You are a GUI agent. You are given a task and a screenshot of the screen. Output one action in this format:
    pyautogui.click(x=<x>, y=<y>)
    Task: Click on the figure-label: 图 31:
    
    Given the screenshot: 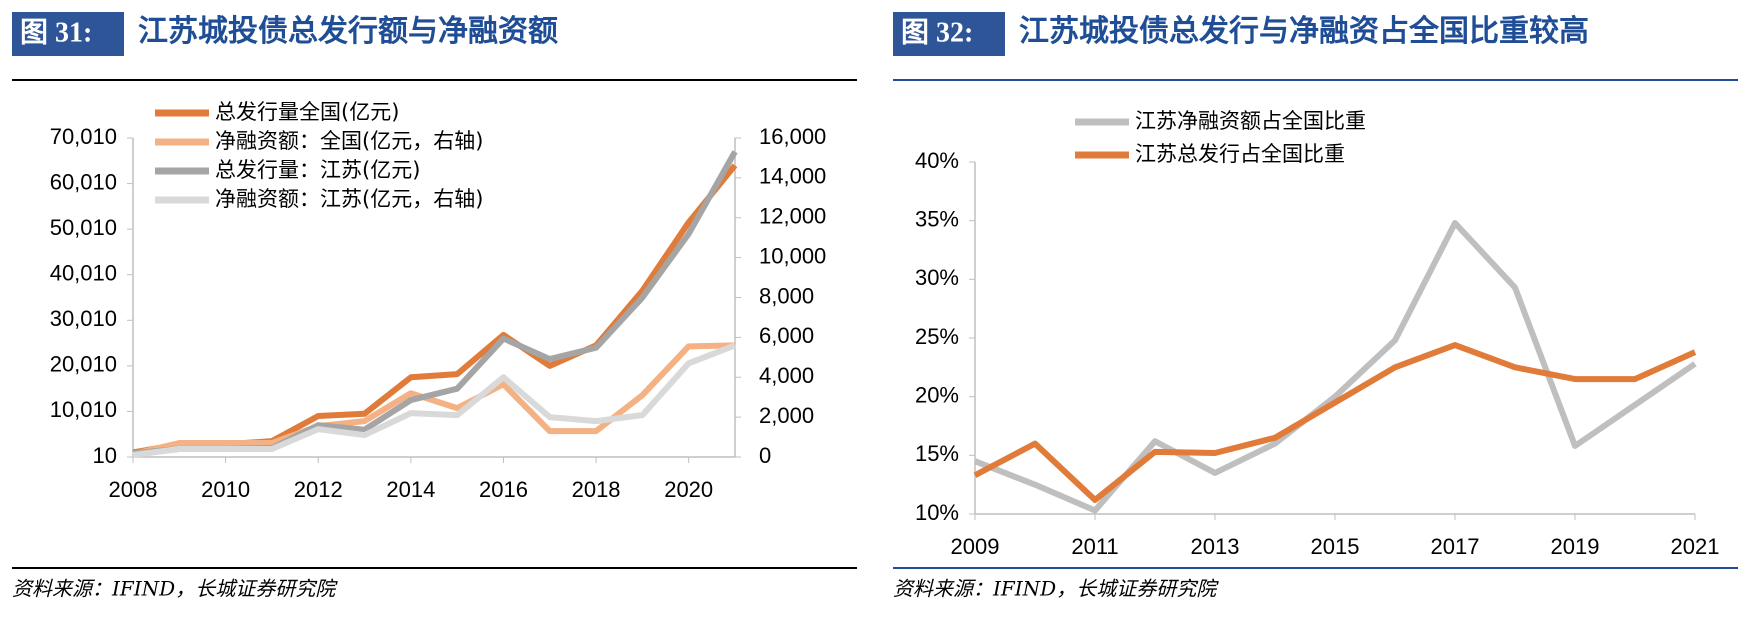 What is the action you would take?
    pyautogui.click(x=56, y=32)
    